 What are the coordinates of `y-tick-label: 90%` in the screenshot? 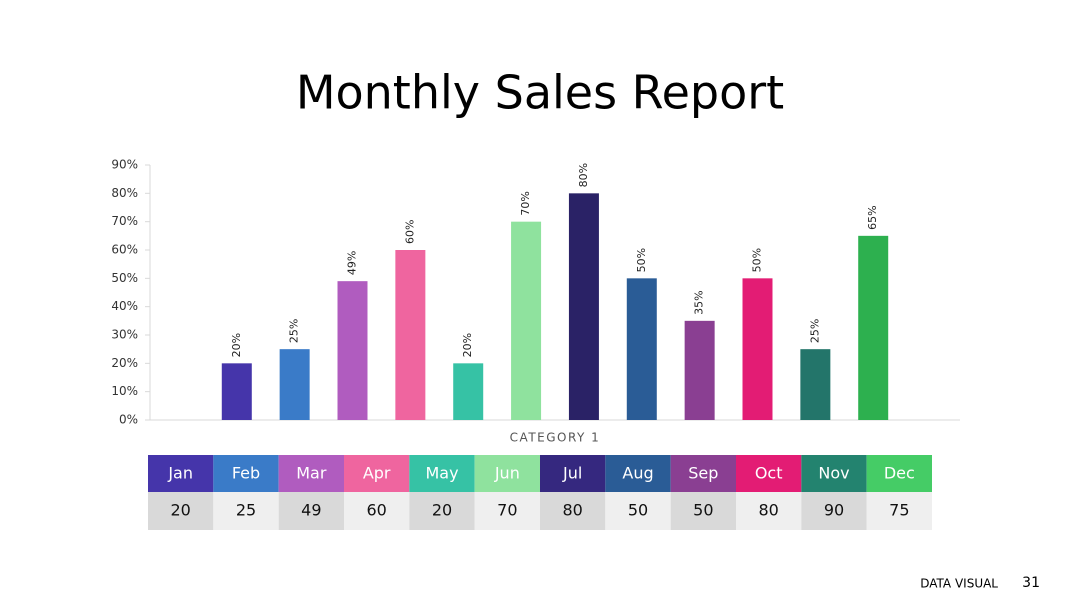 It's located at (124, 165).